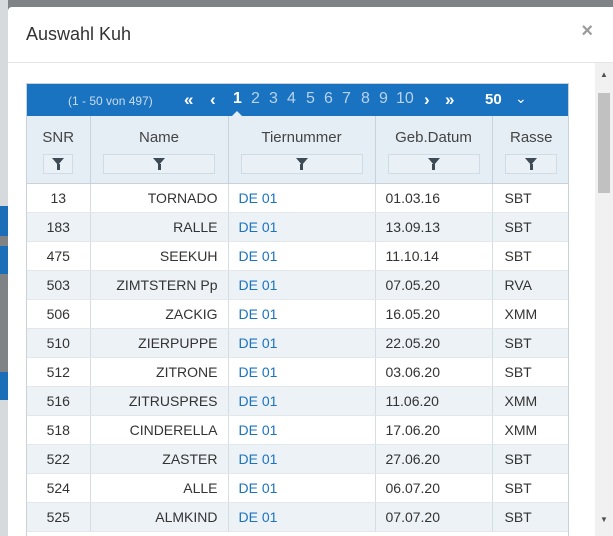  Describe the element at coordinates (365, 98) in the screenshot. I see `page-link-8: 8` at that location.